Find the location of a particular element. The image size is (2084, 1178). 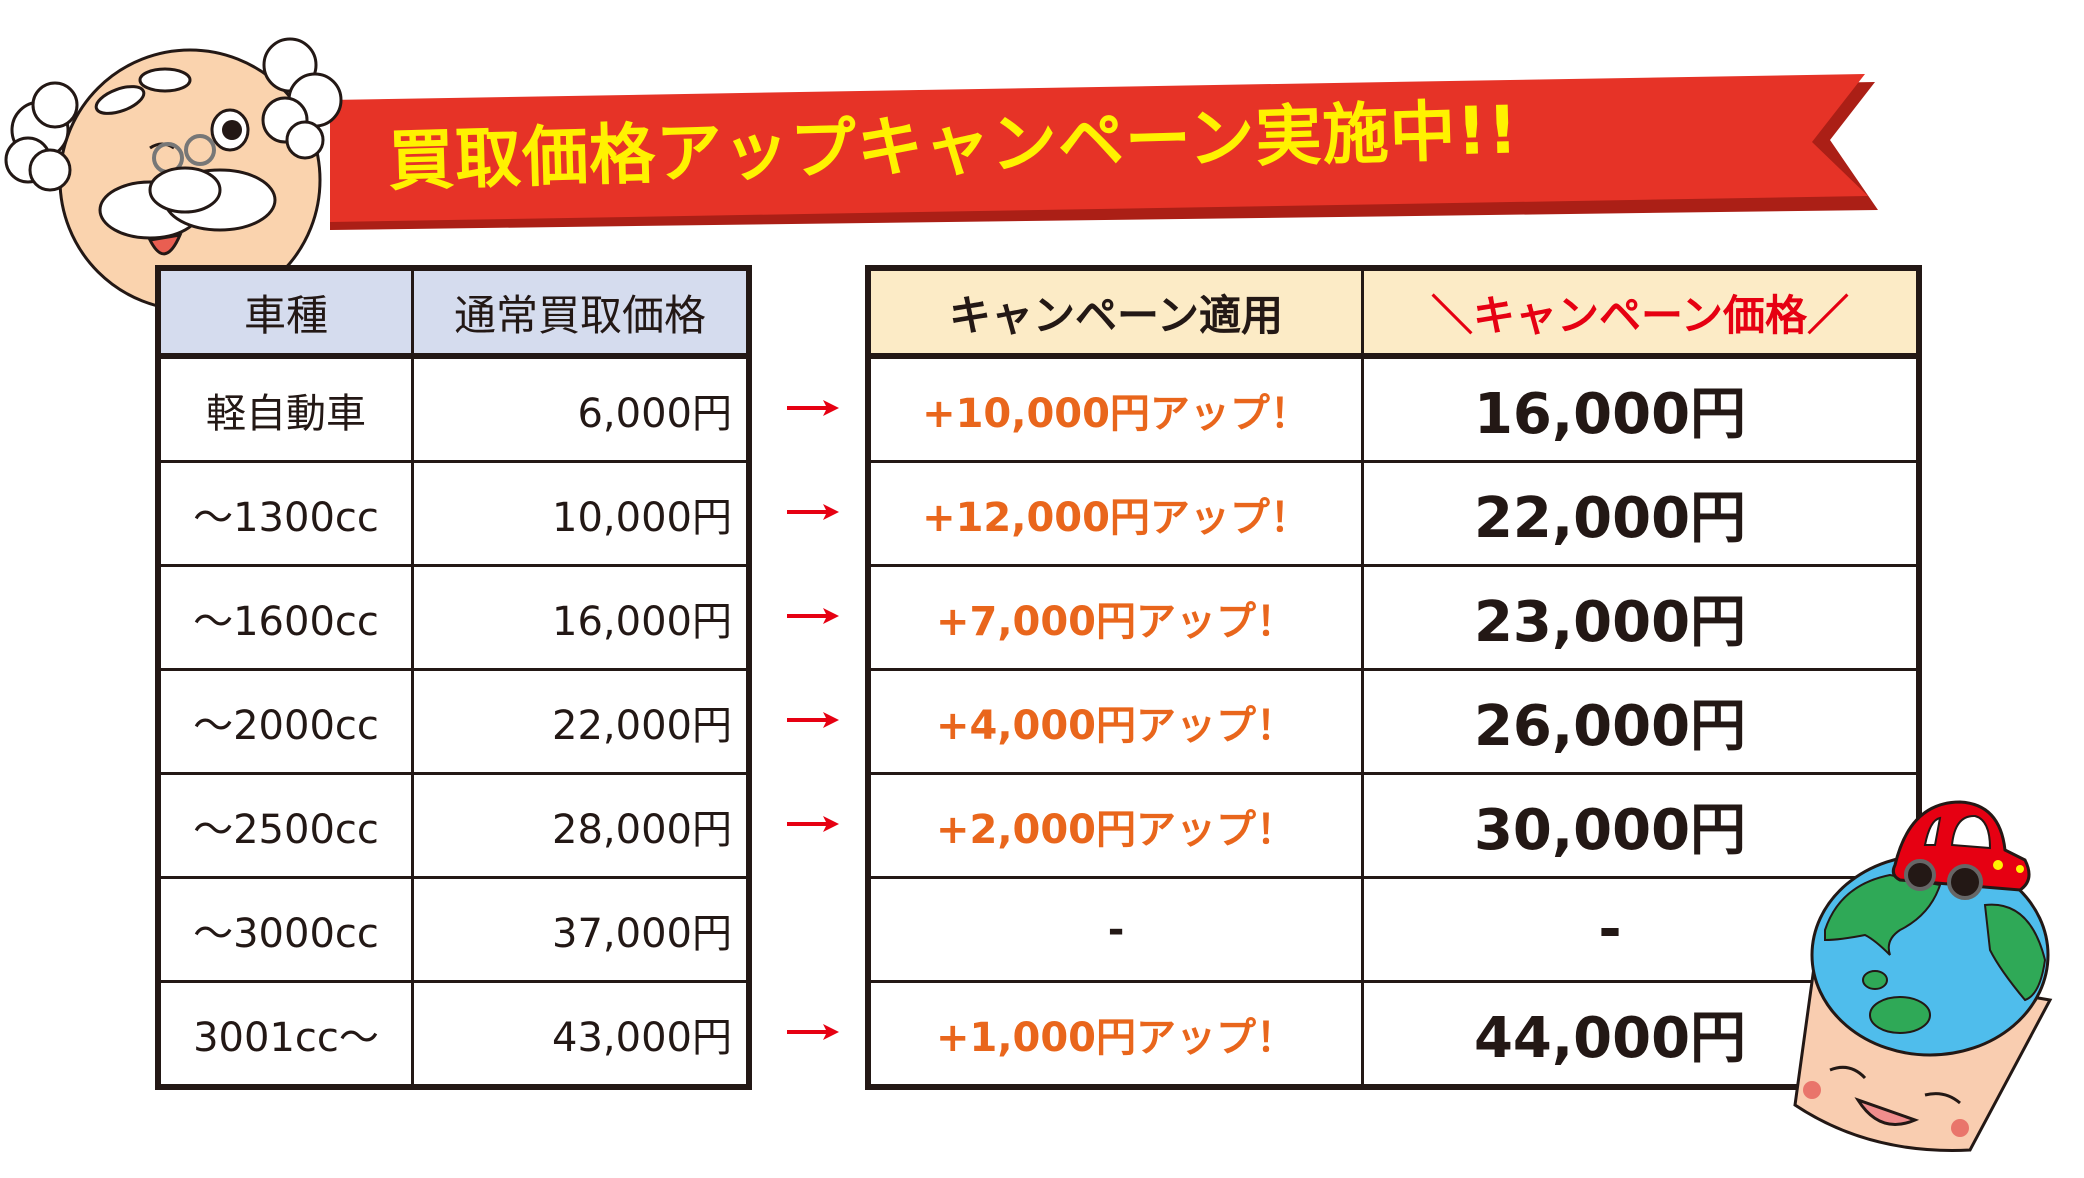

campaign-price-cell: 16,000円 is located at coordinates (1641, 408).